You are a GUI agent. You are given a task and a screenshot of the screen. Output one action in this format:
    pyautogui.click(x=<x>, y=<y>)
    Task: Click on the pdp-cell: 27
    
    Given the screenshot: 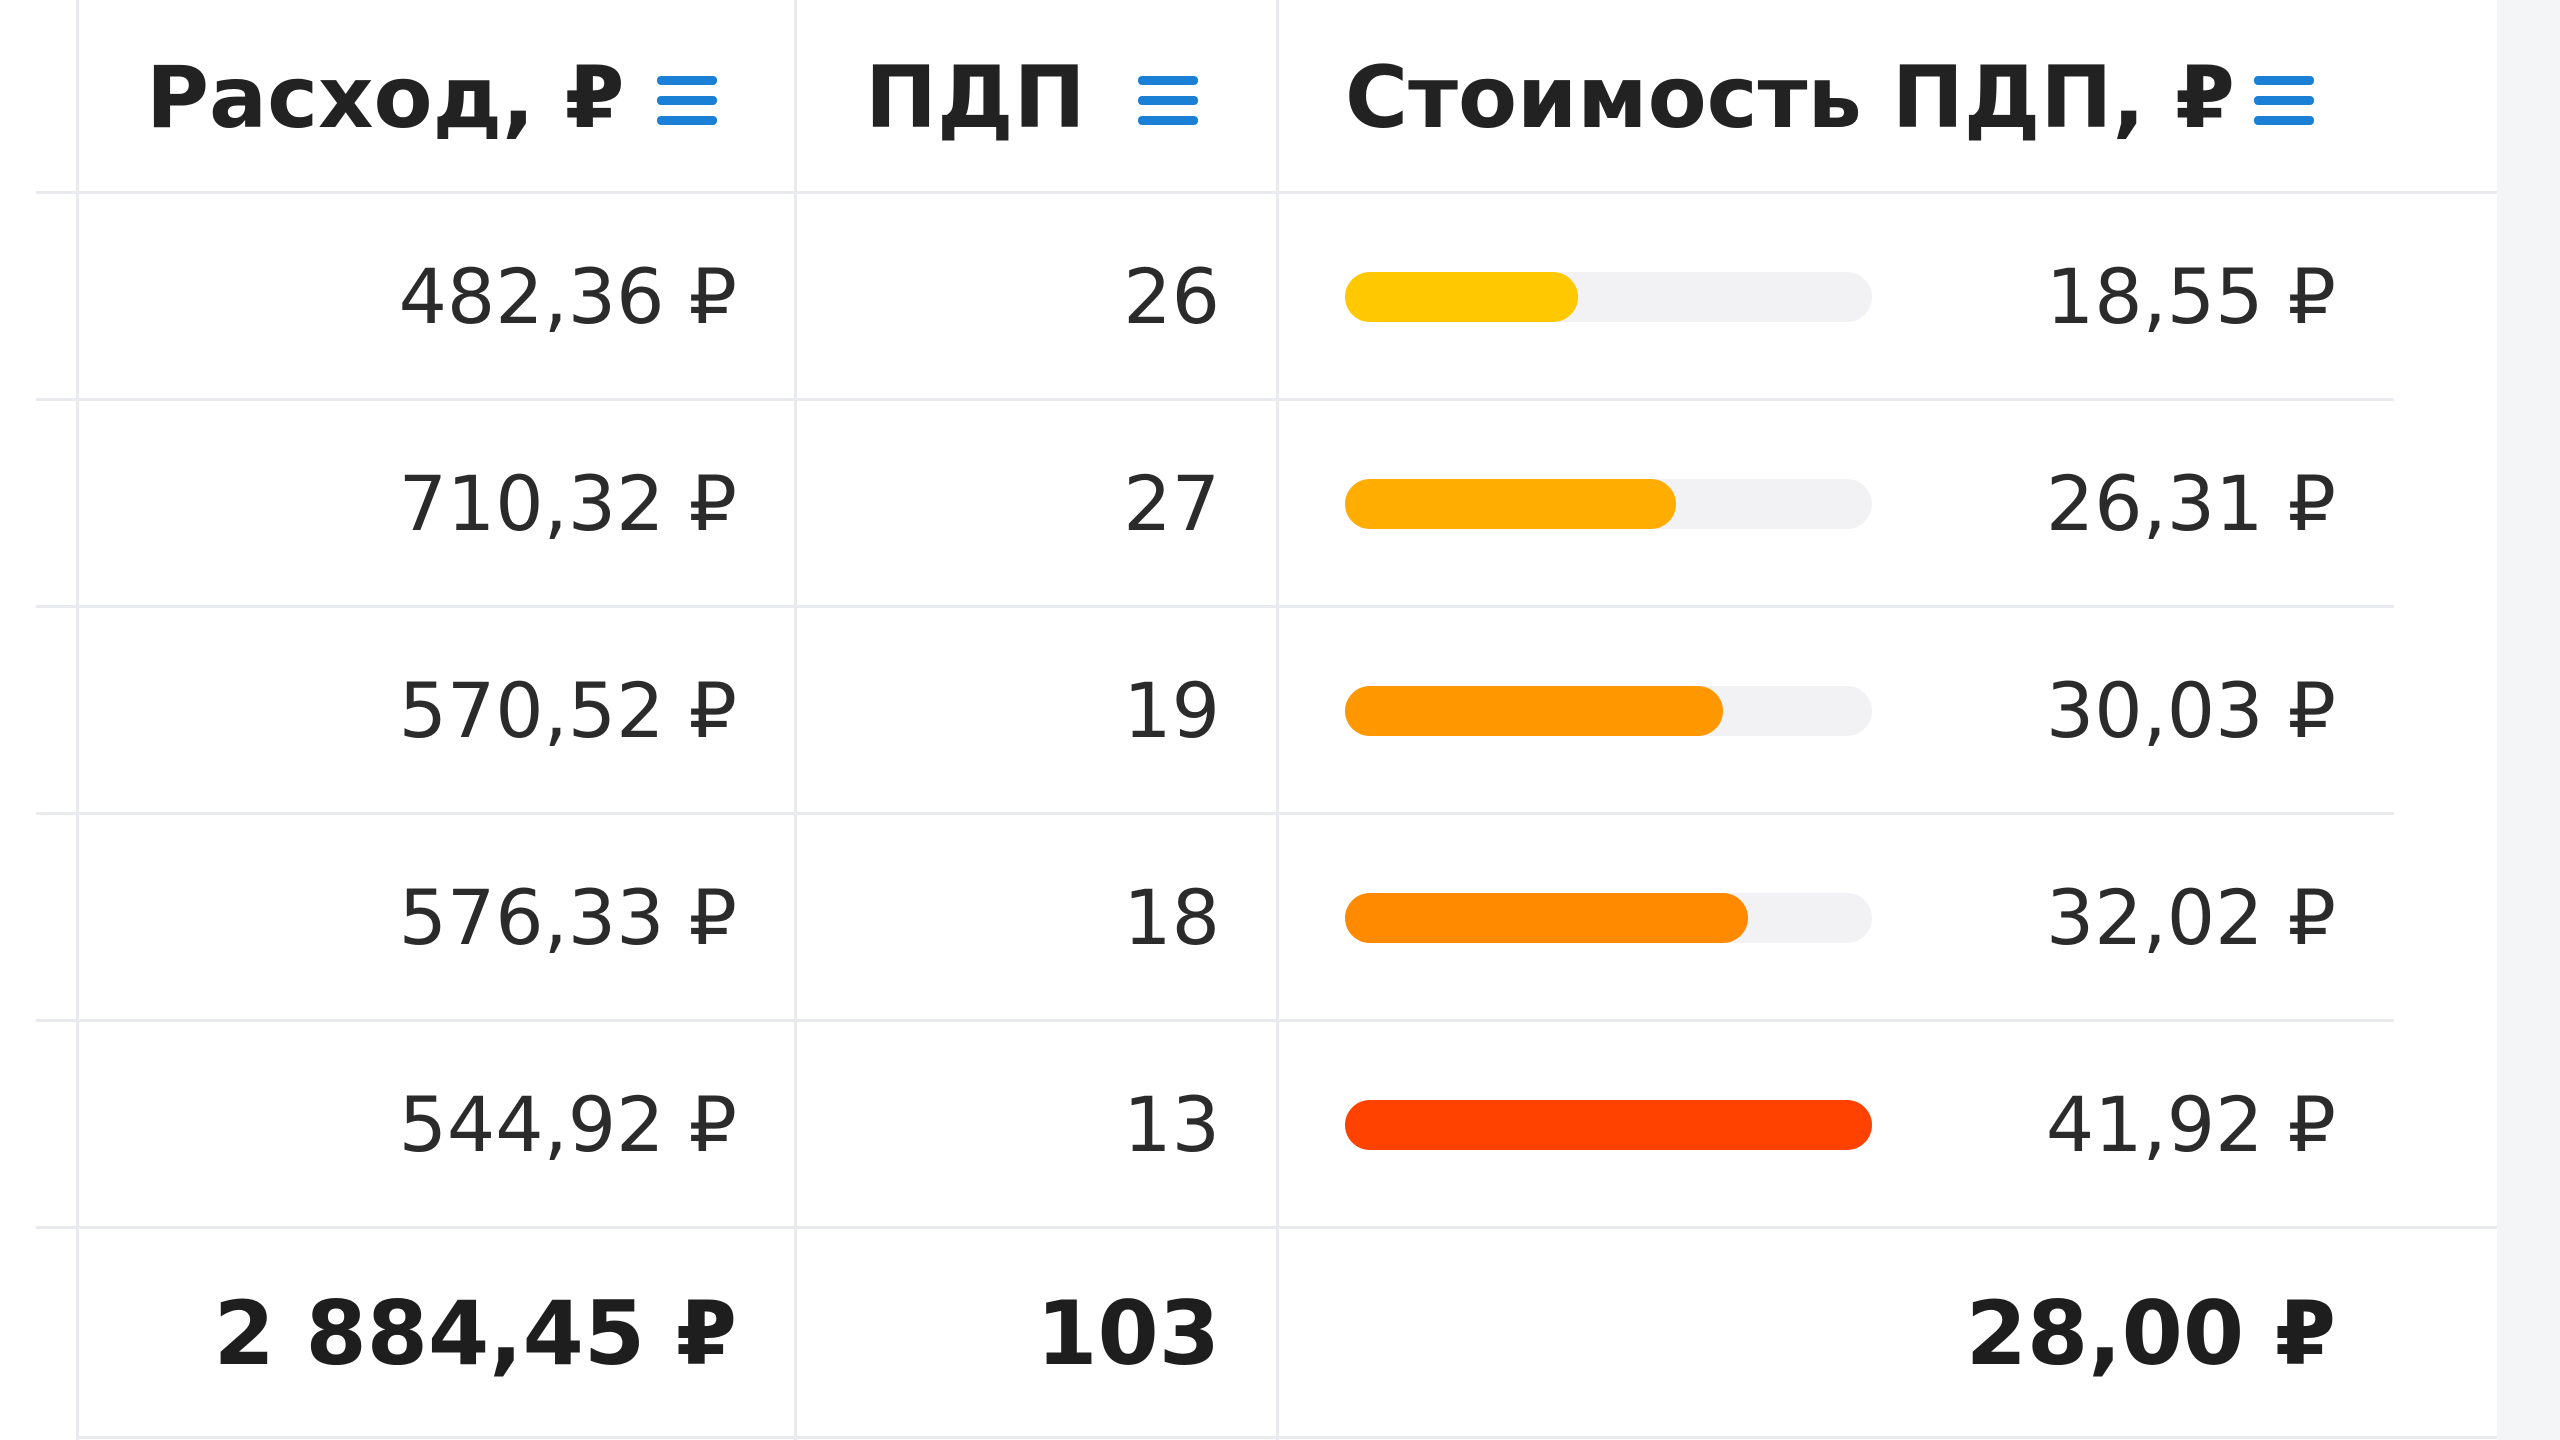 What is the action you would take?
    pyautogui.click(x=1171, y=503)
    